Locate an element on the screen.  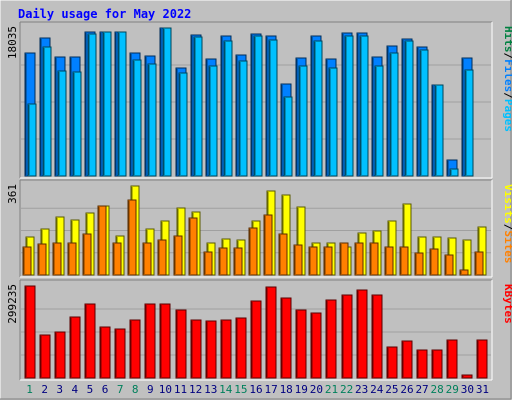
day-label: 21 is located at coordinates (331, 389).